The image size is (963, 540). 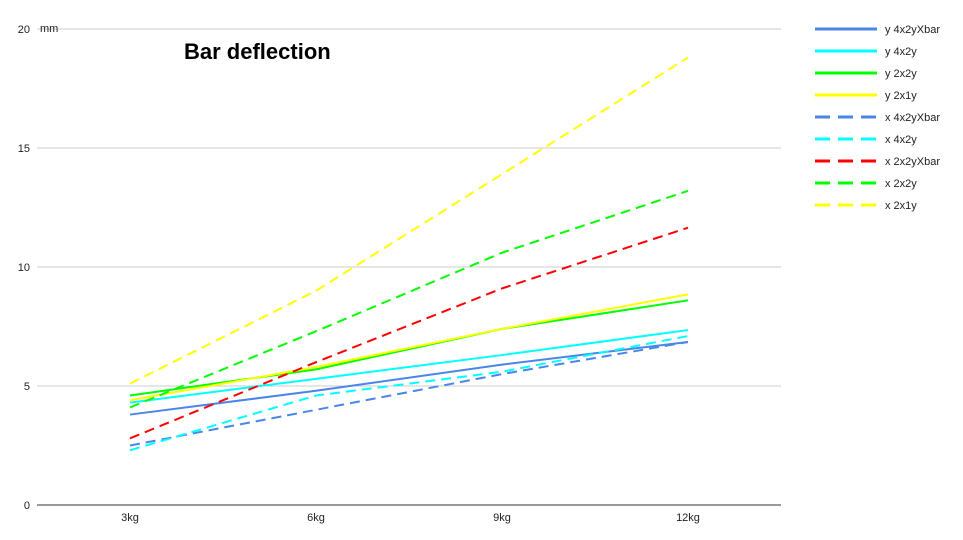 I want to click on y-tick-label: 10, so click(x=24, y=268).